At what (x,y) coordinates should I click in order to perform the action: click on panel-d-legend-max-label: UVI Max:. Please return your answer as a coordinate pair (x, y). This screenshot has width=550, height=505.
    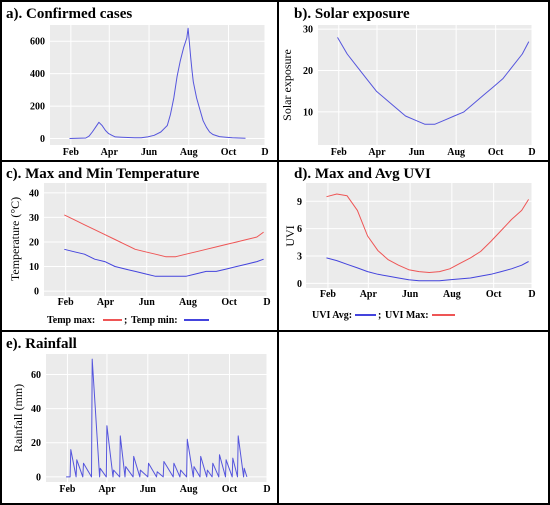
    Looking at the image, I should click on (407, 315).